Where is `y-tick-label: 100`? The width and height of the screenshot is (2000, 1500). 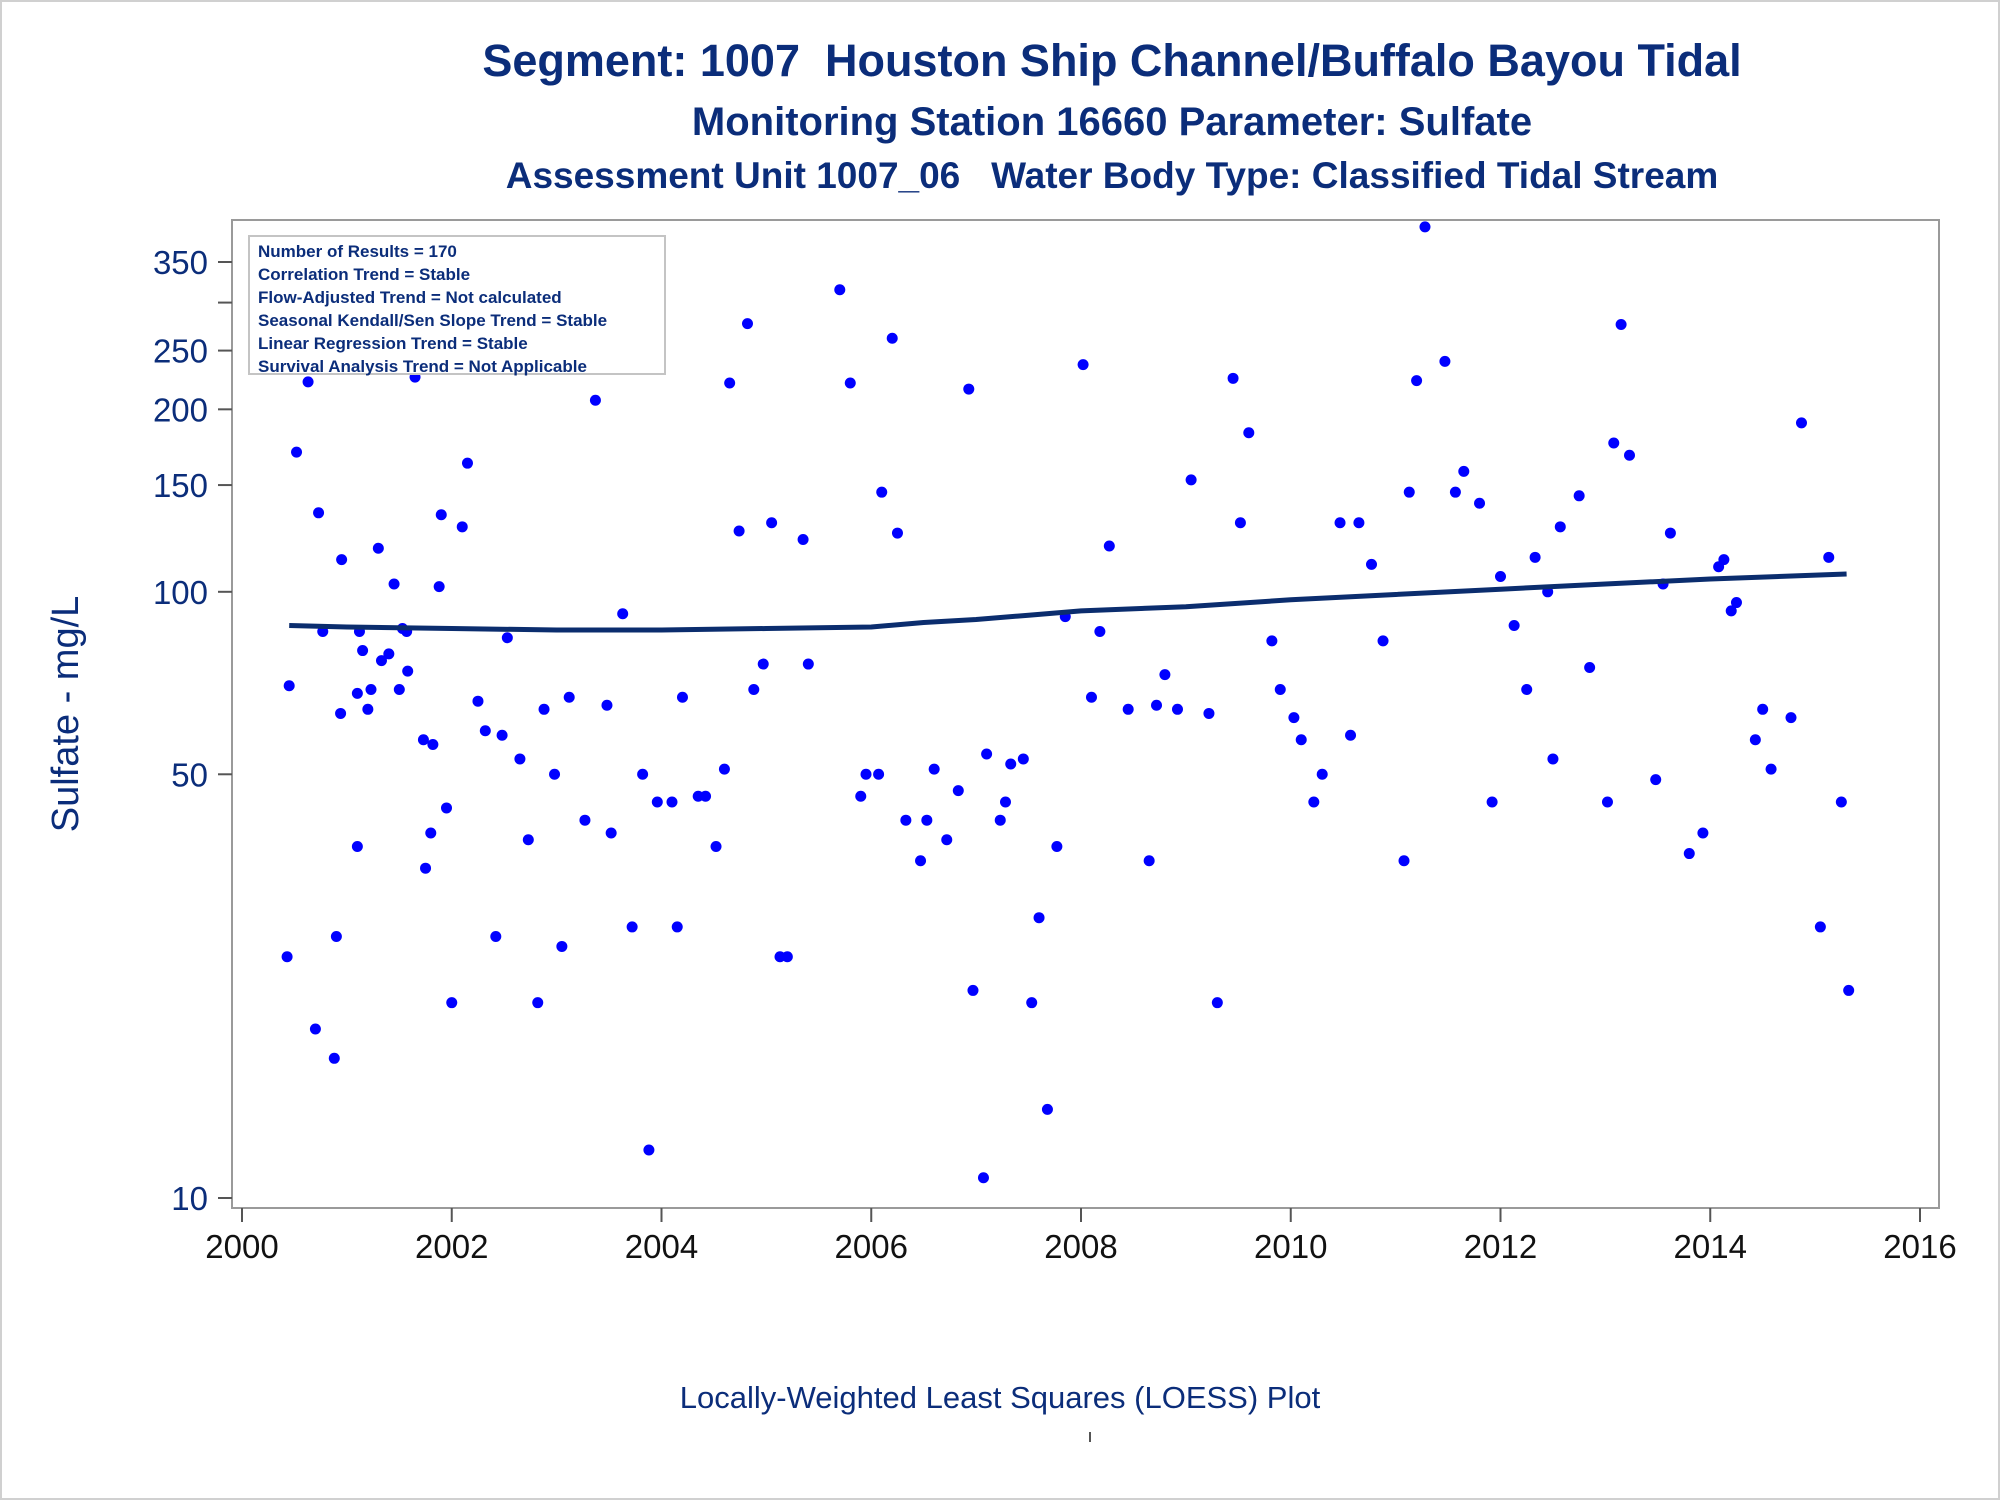 y-tick-label: 100 is located at coordinates (180, 592).